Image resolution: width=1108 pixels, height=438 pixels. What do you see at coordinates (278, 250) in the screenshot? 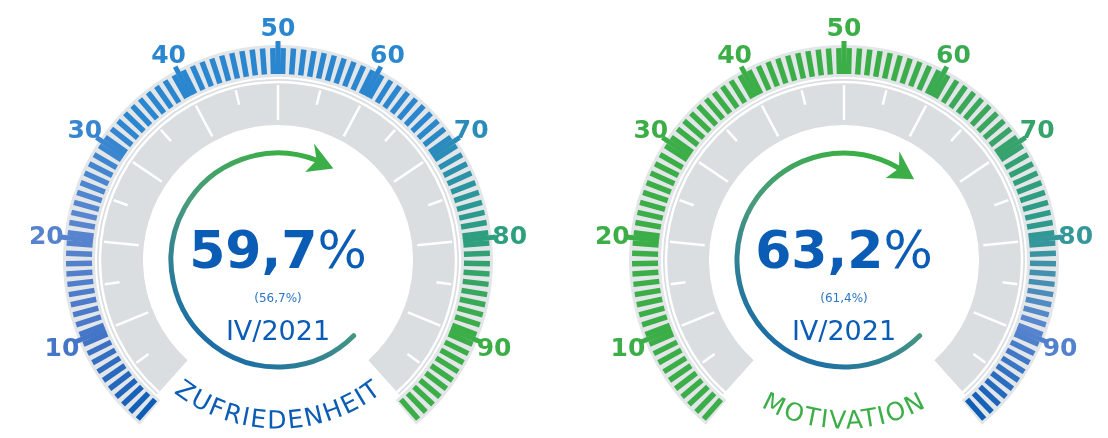
I see `data-label: 59,7%` at bounding box center [278, 250].